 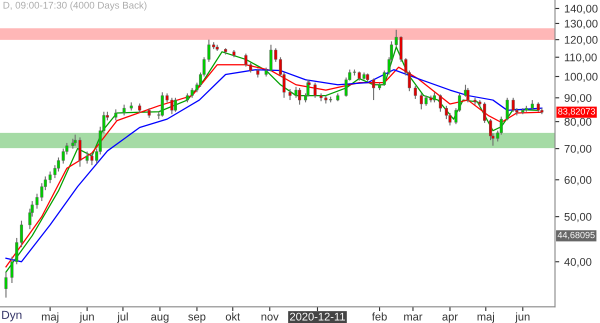 I want to click on y-tick-label: 120,00, so click(x=581, y=41).